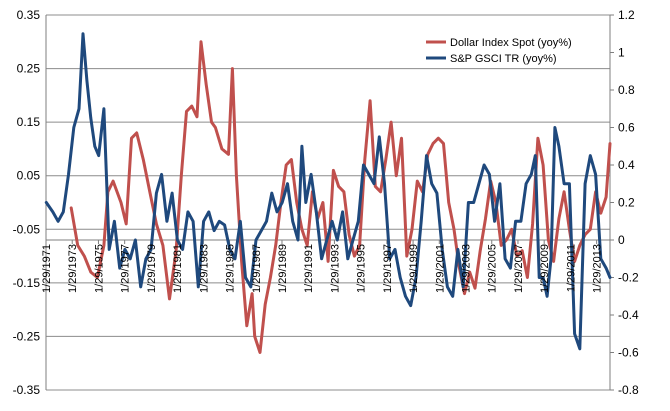 This screenshot has width=670, height=411. Describe the element at coordinates (626, 15) in the screenshot. I see `y-right-tick-label: 1.2` at that location.